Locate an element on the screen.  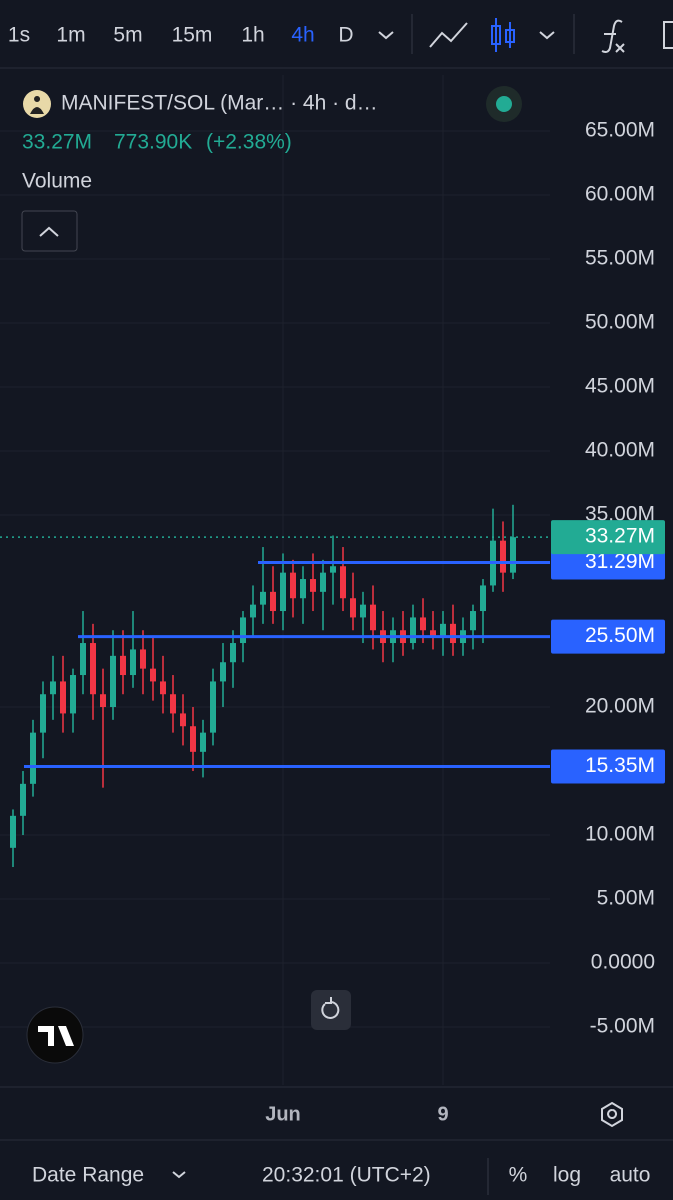
percent-toggle: % is located at coordinates (518, 1175).